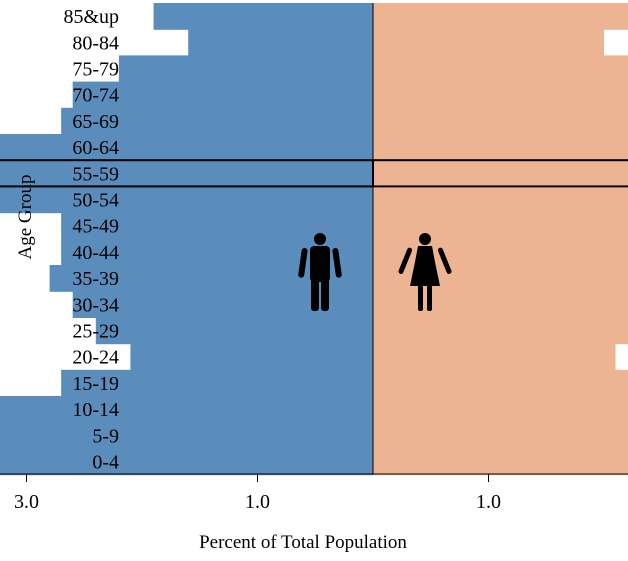 The width and height of the screenshot is (628, 561). Describe the element at coordinates (105, 463) in the screenshot. I see `y-tick-label: 0-4` at that location.